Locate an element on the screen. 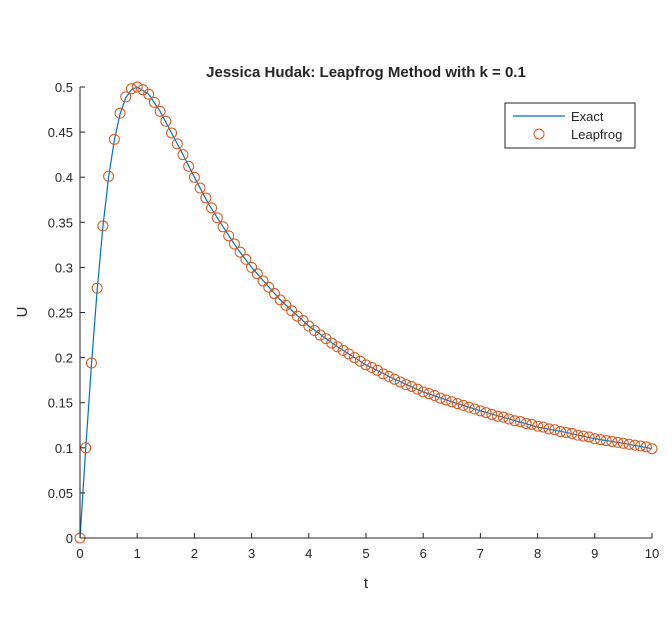 The image size is (672, 624). y-tick-label: 0.45 is located at coordinates (60, 132).